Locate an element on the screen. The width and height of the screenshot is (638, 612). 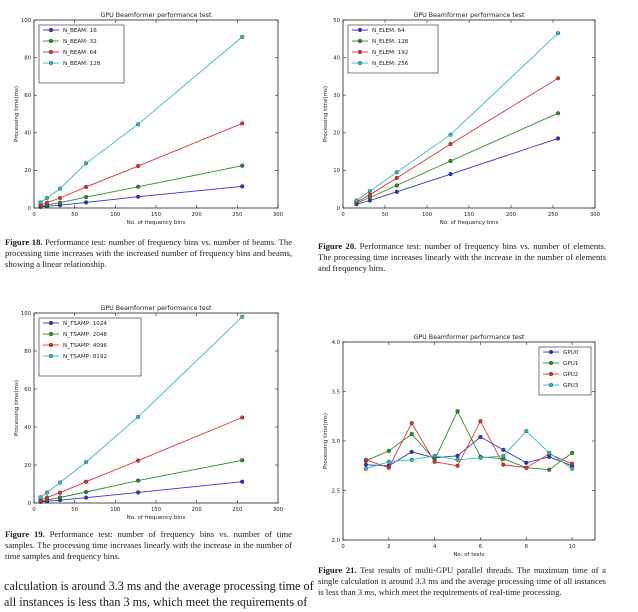
figure-21-caption-label: Figure 21. is located at coordinates (337, 570).